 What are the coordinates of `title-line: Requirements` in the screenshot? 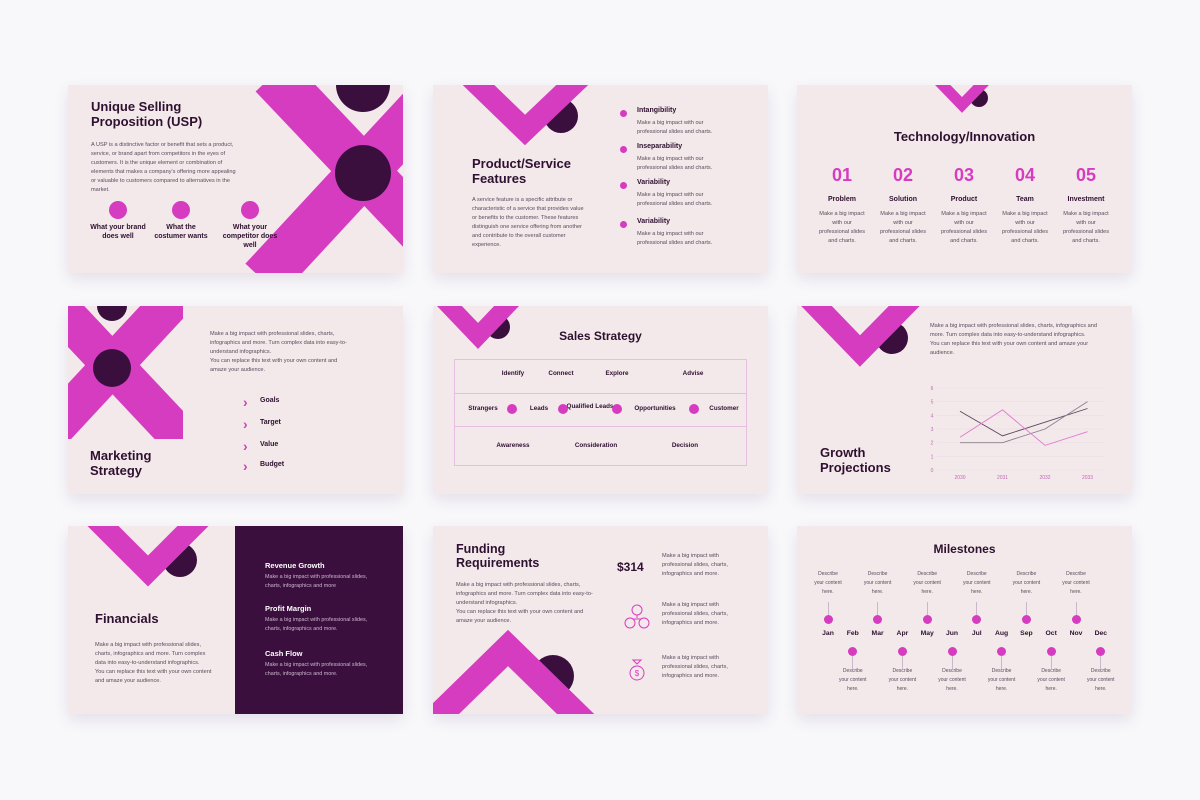 It's located at (498, 563).